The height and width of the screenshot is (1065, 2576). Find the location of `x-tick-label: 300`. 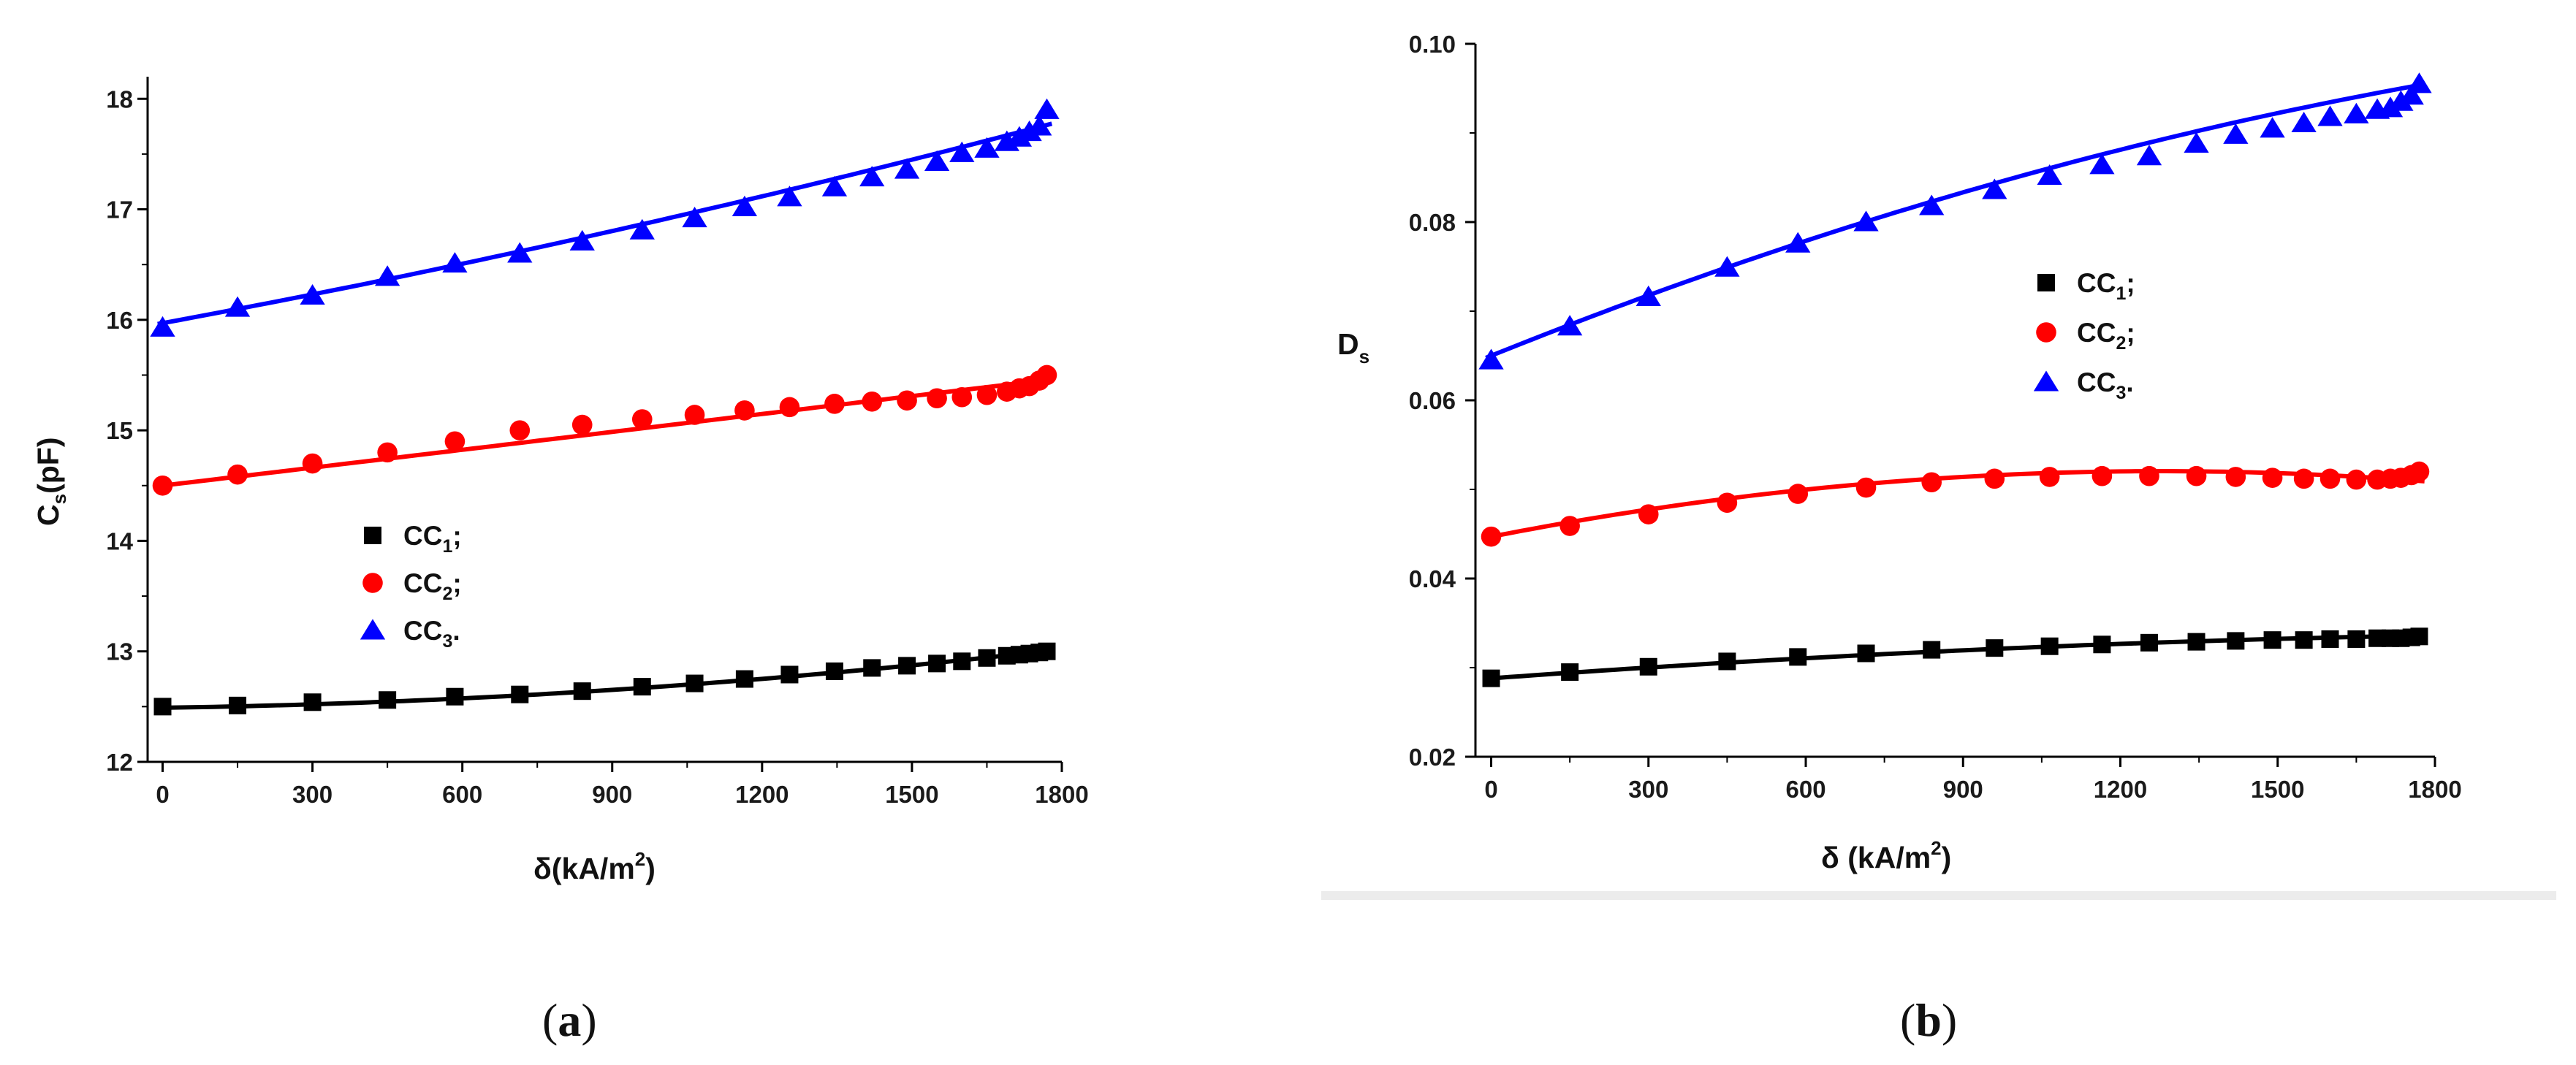

x-tick-label: 300 is located at coordinates (1648, 789).